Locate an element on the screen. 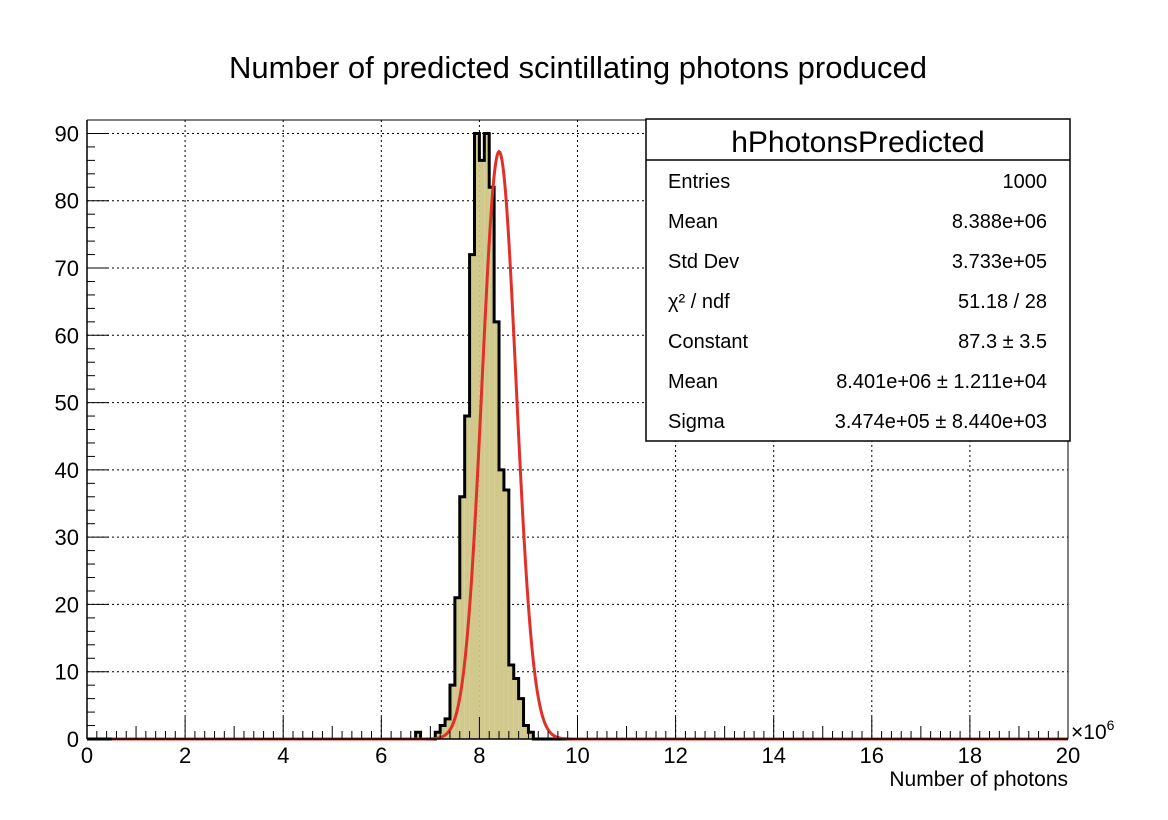  x-tick-label: 20 is located at coordinates (1068, 755).